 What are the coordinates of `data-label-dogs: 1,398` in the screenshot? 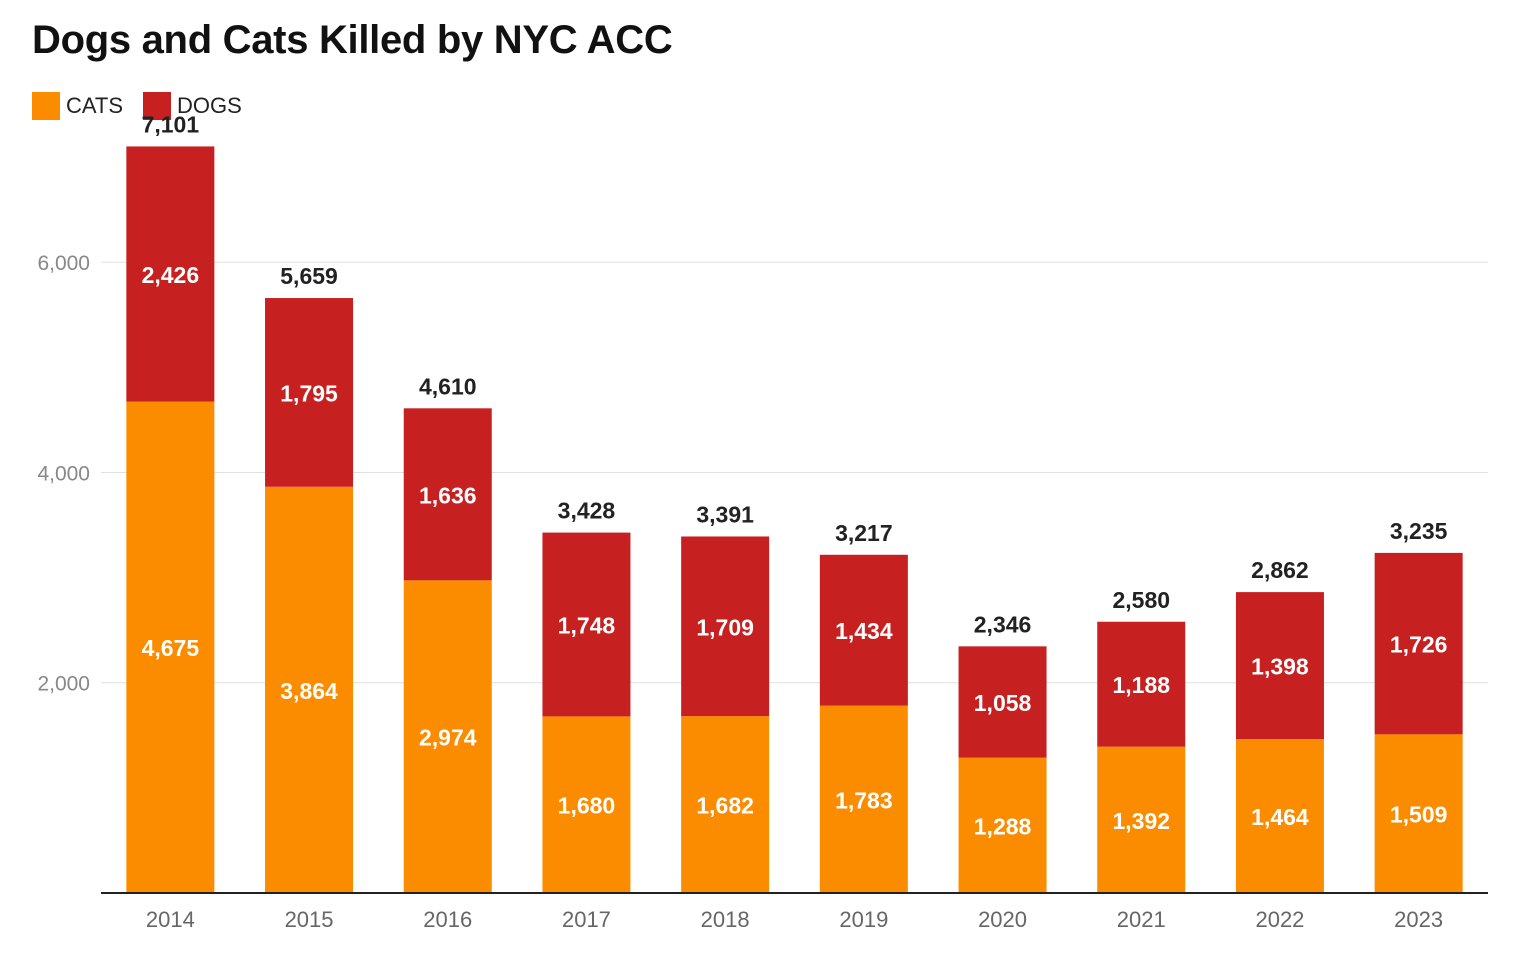 It's located at (1280, 667).